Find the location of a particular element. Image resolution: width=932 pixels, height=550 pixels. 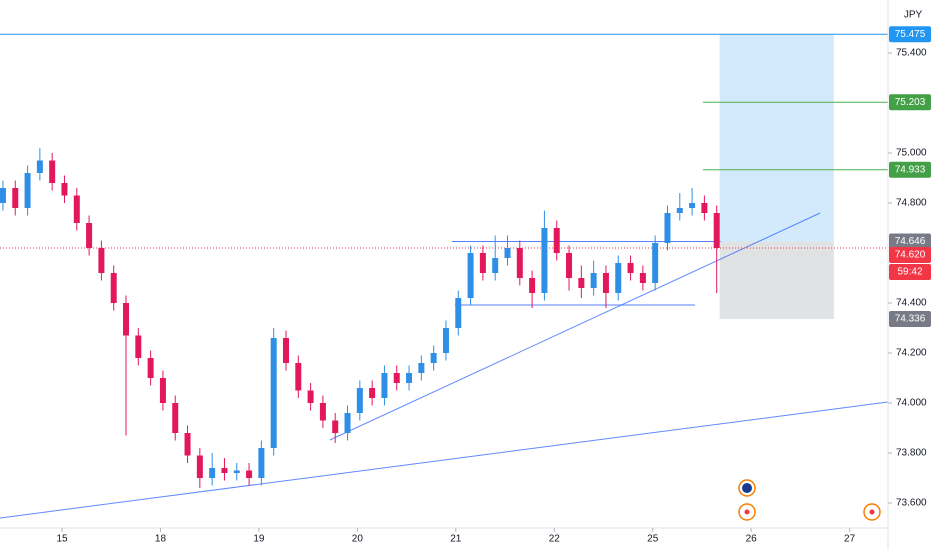

entry-price-label: 74.646 is located at coordinates (910, 241).